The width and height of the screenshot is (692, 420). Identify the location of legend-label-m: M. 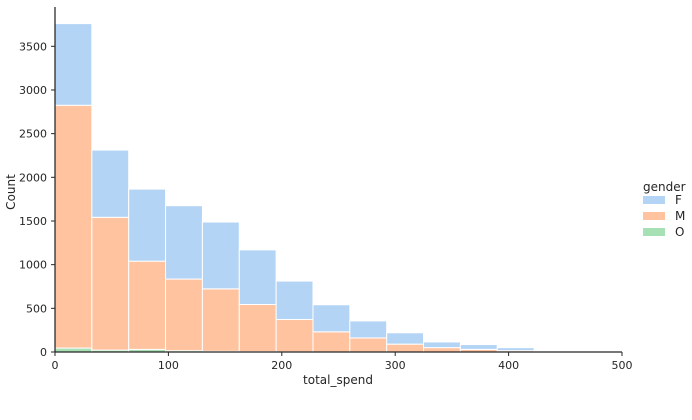
(680, 216).